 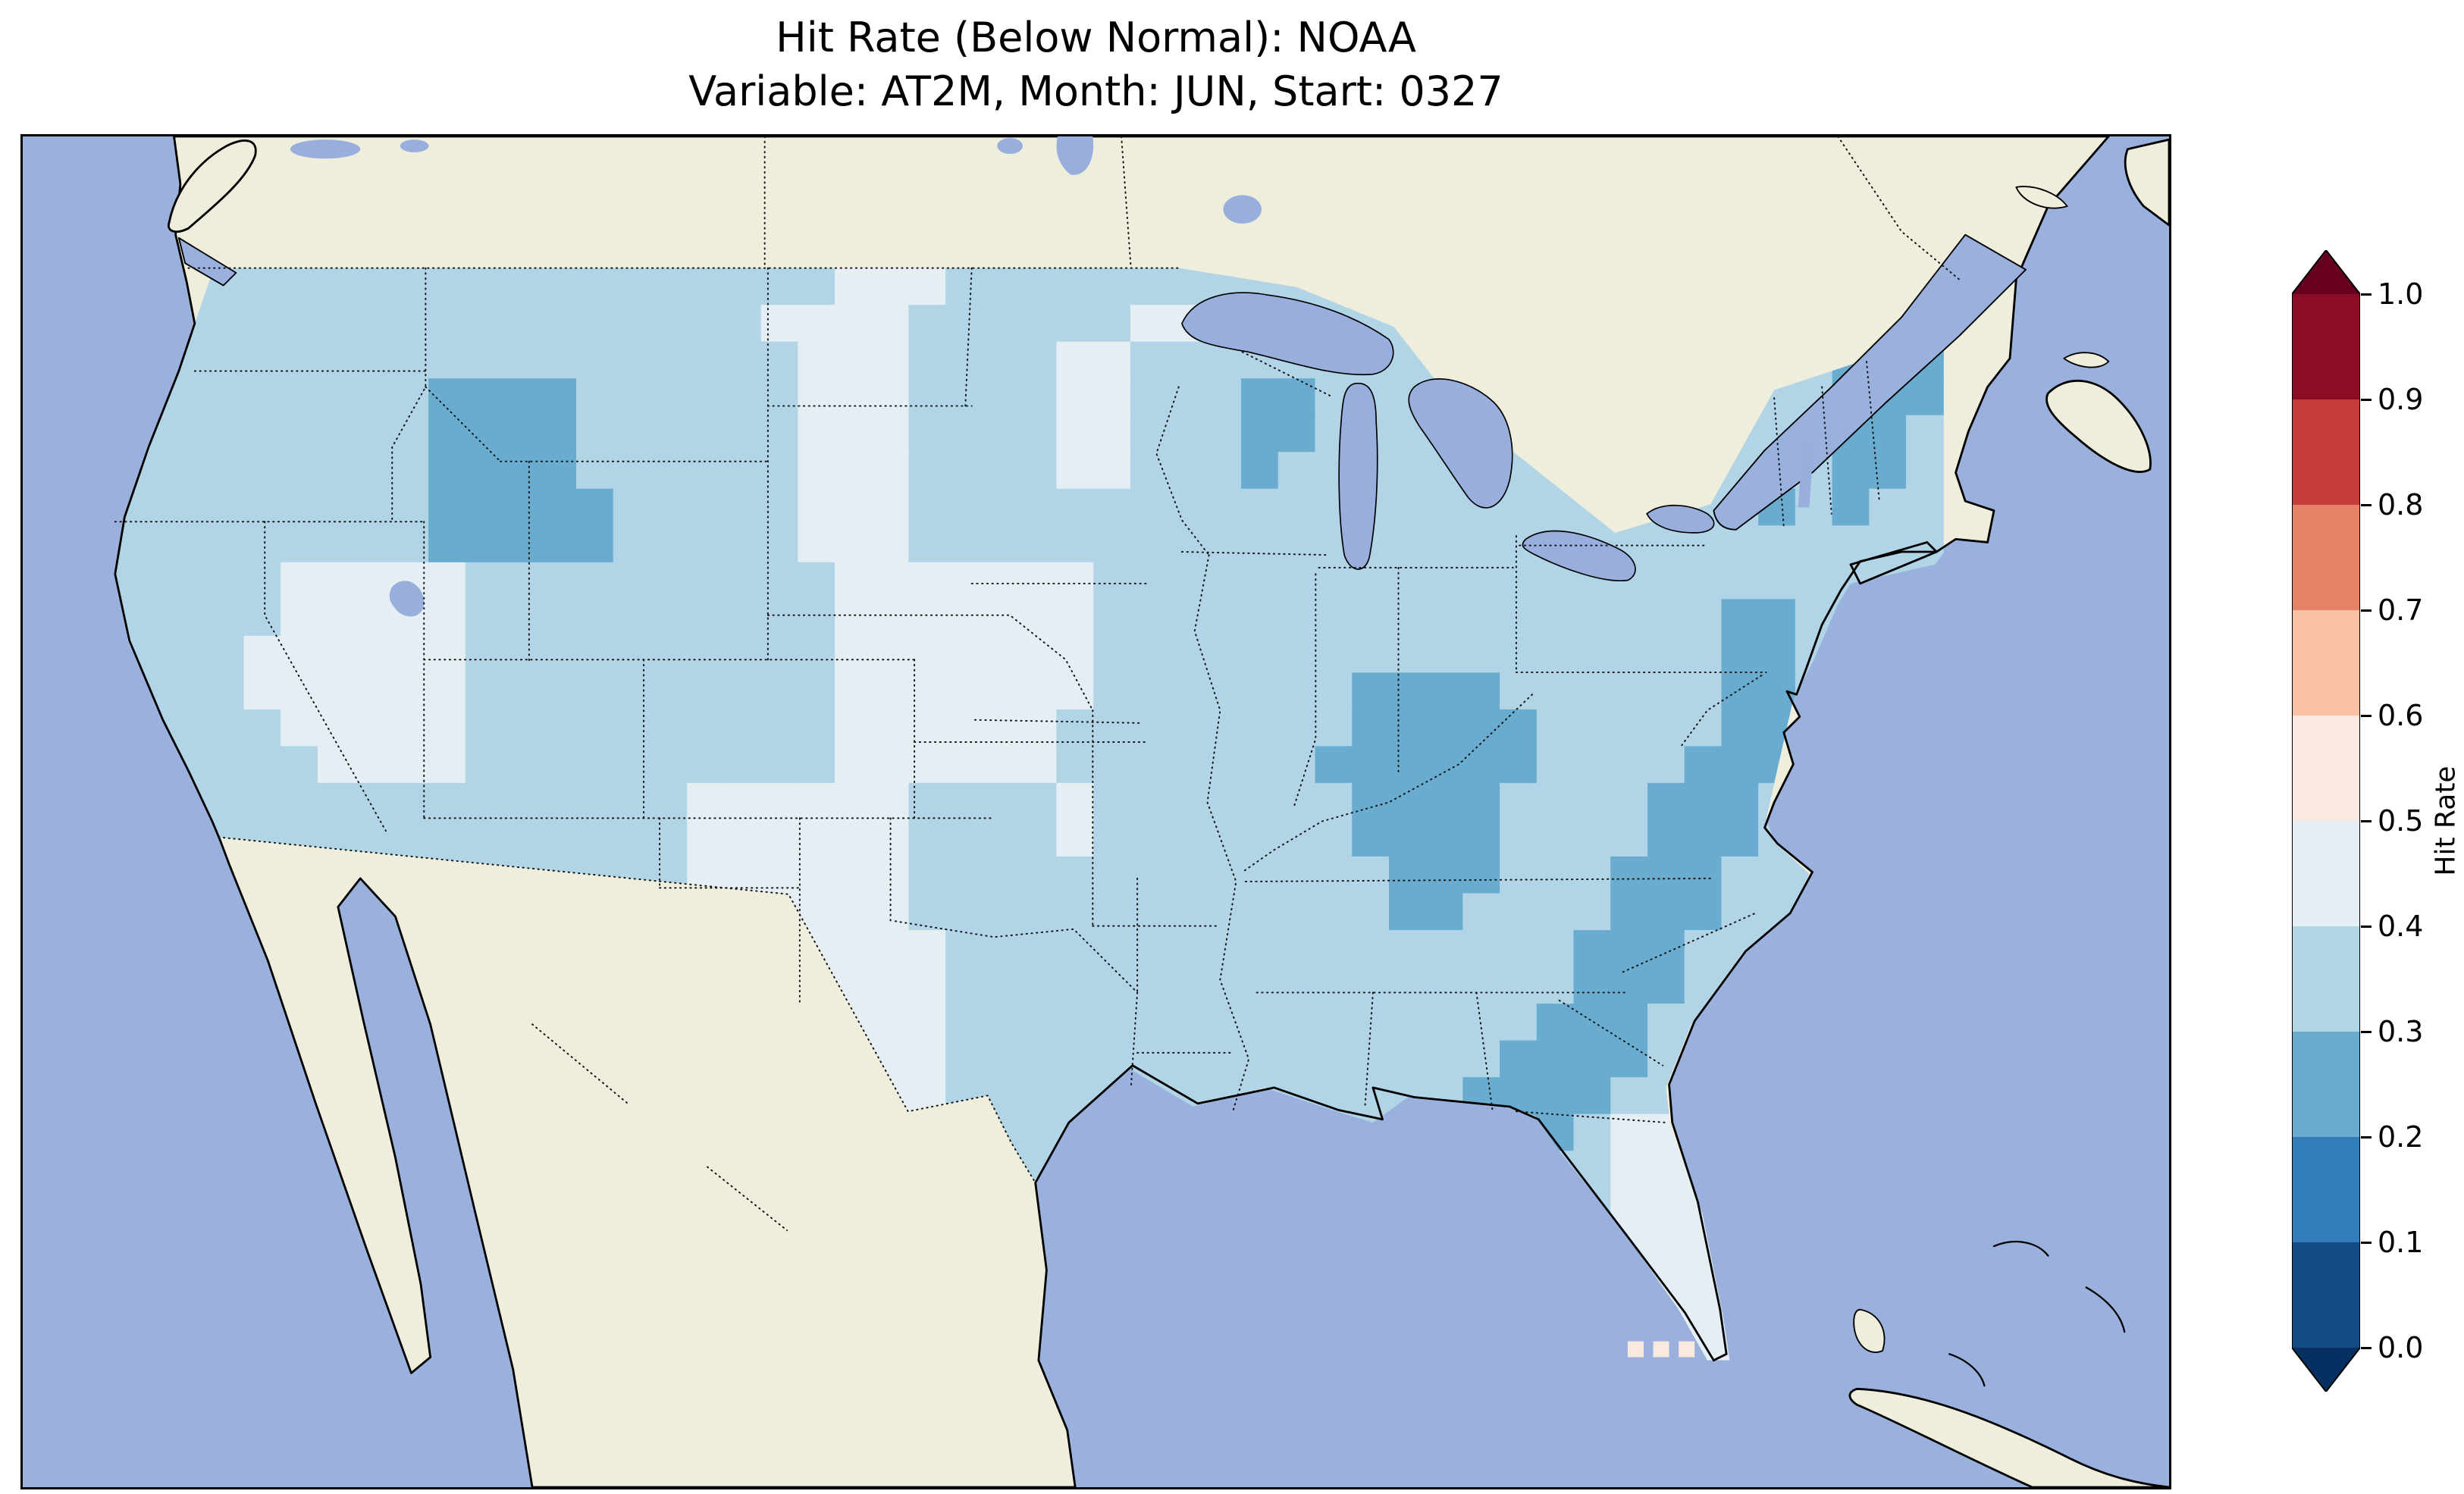 What do you see at coordinates (1096, 91) in the screenshot?
I see `chart-title-line2: Variable: AT2M, Month: JUN, Start: 0327` at bounding box center [1096, 91].